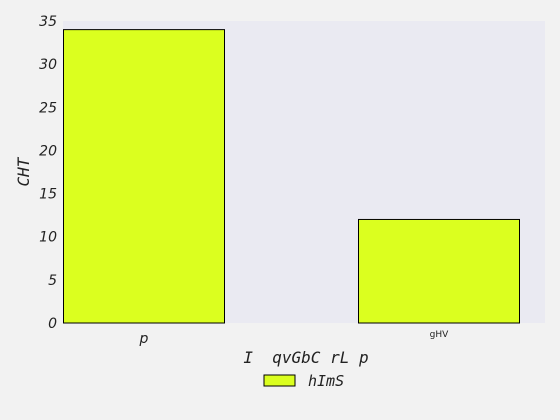 The image size is (560, 420). I want to click on x-axis-label: I qvGbC rL p, so click(305, 357).